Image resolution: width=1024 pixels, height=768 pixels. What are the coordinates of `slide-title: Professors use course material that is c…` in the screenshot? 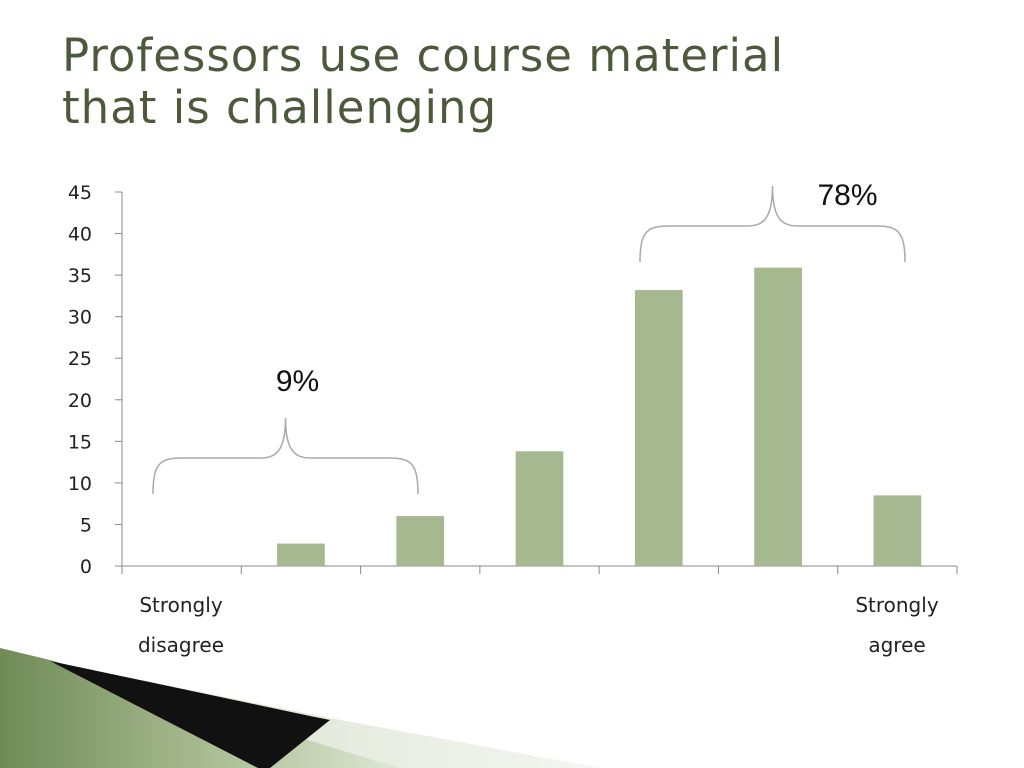 It's located at (512, 82).